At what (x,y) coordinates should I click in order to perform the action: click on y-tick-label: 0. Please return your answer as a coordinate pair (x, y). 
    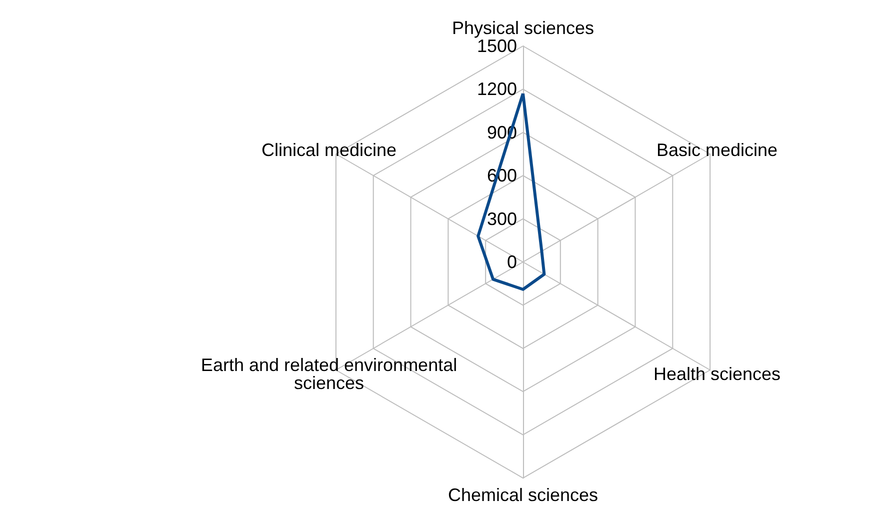
    Looking at the image, I should click on (511, 262).